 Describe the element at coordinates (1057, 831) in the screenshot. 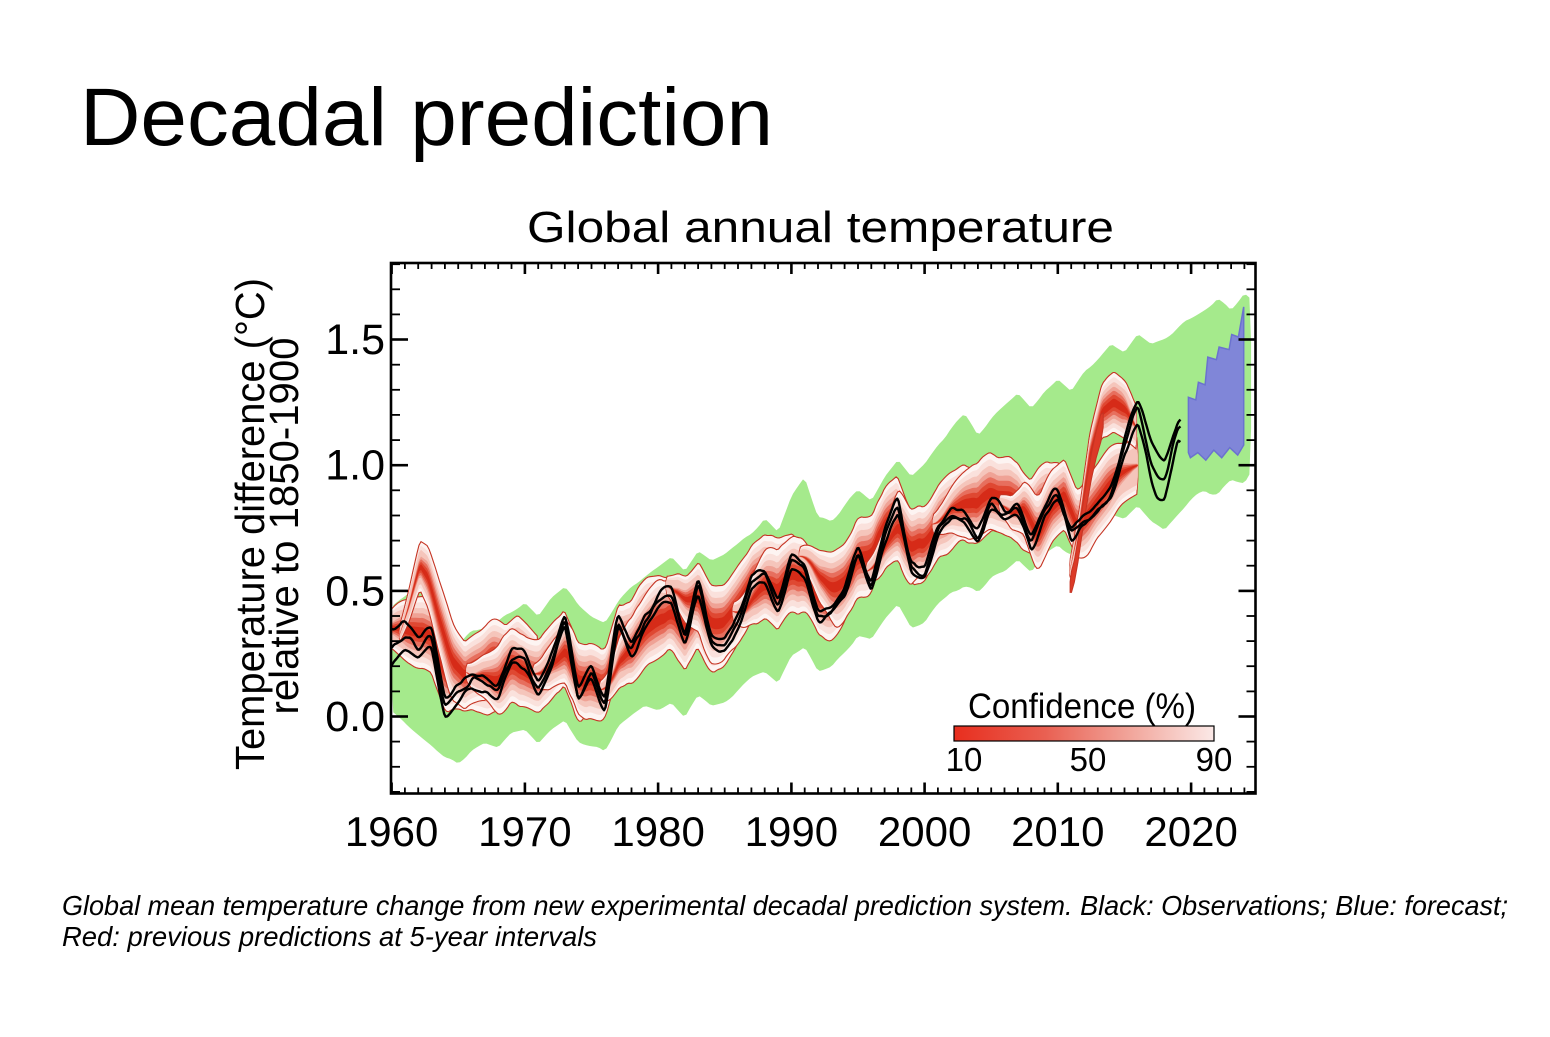

I see `svg-text: 2010` at that location.